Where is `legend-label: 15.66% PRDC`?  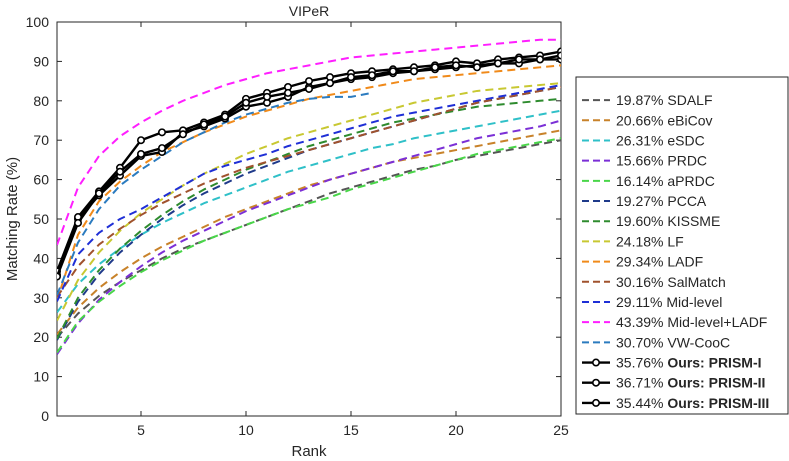
legend-label: 15.66% PRDC is located at coordinates (661, 161).